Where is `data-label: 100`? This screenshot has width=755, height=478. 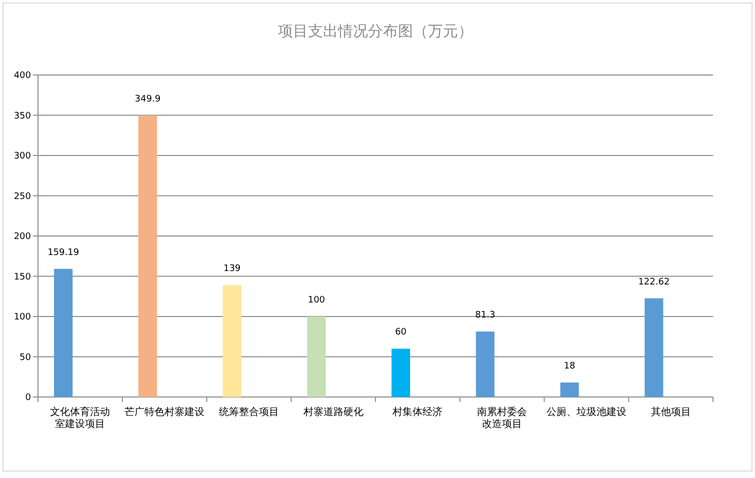
data-label: 100 is located at coordinates (317, 301).